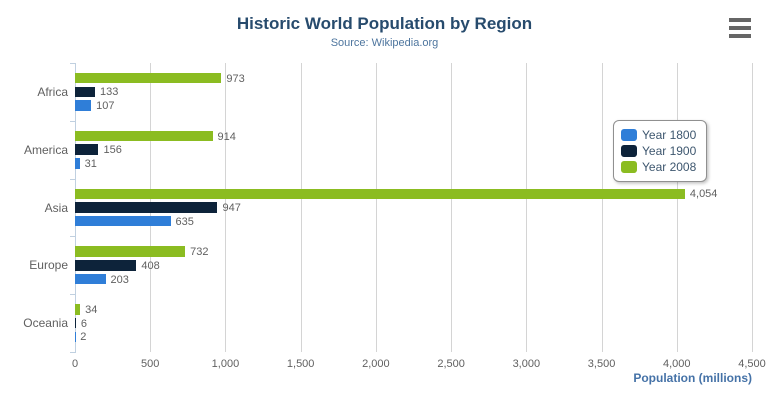 Image resolution: width=769 pixels, height=416 pixels. I want to click on data-label: 947, so click(231, 208).